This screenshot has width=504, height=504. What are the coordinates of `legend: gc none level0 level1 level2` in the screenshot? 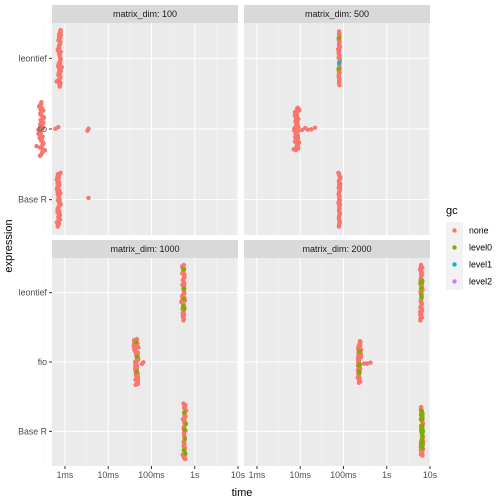 It's located at (469, 247).